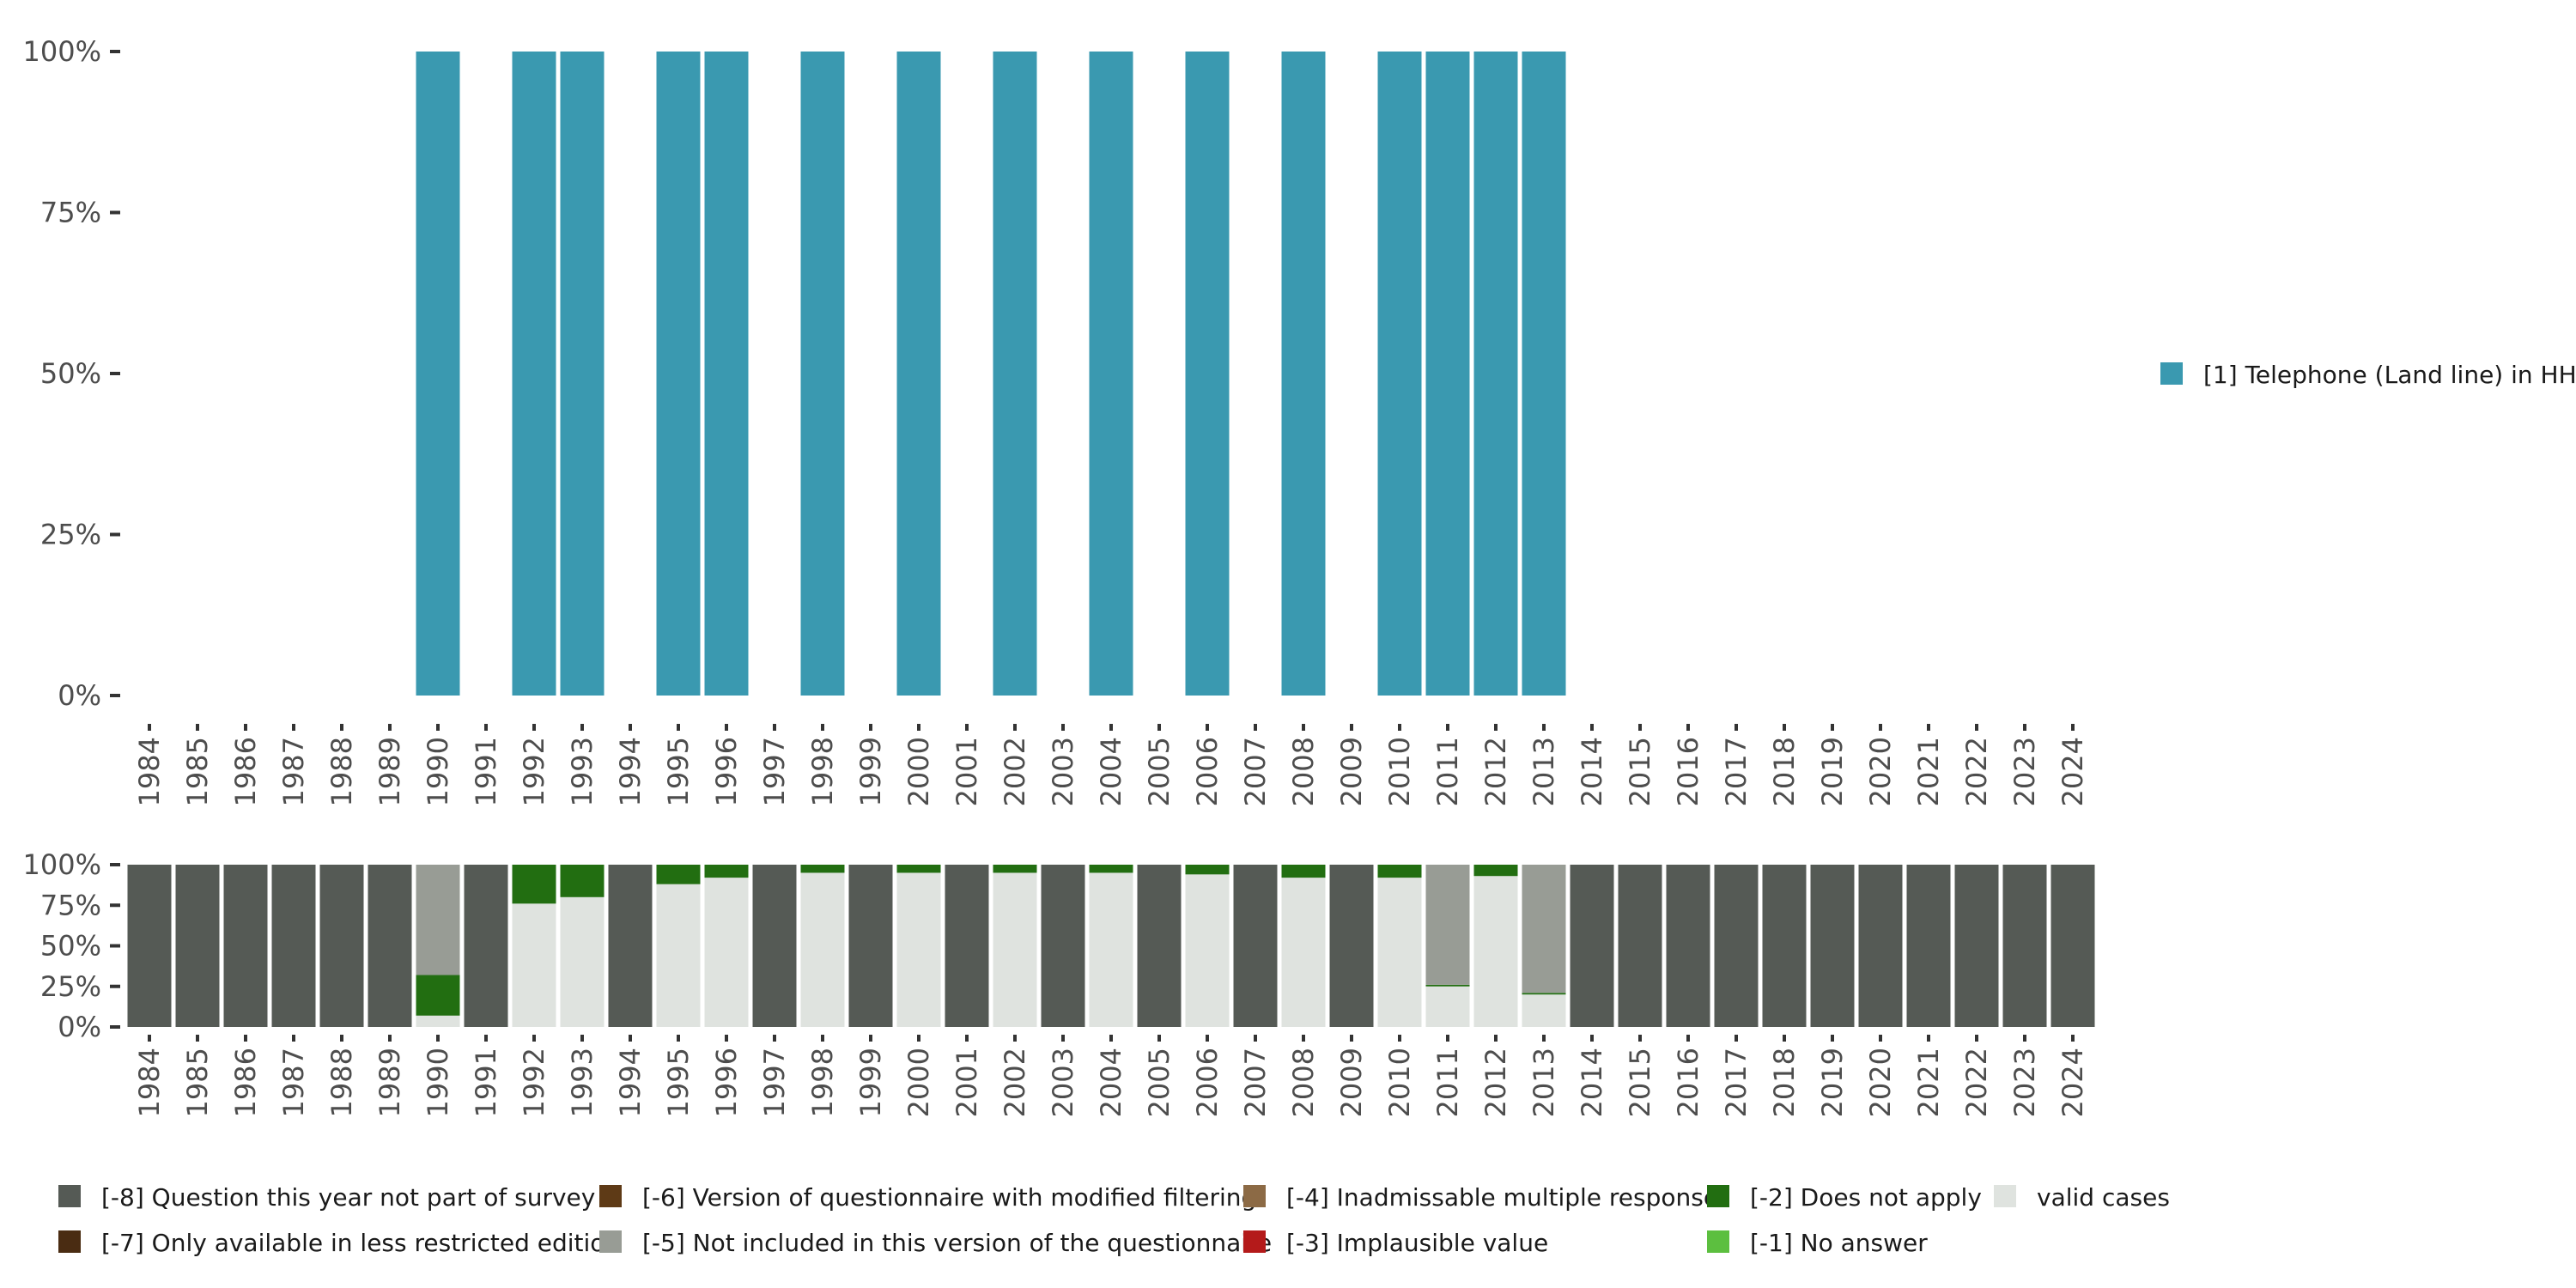  Describe the element at coordinates (1592, 1082) in the screenshot. I see `x-tick-label: 2014` at that location.